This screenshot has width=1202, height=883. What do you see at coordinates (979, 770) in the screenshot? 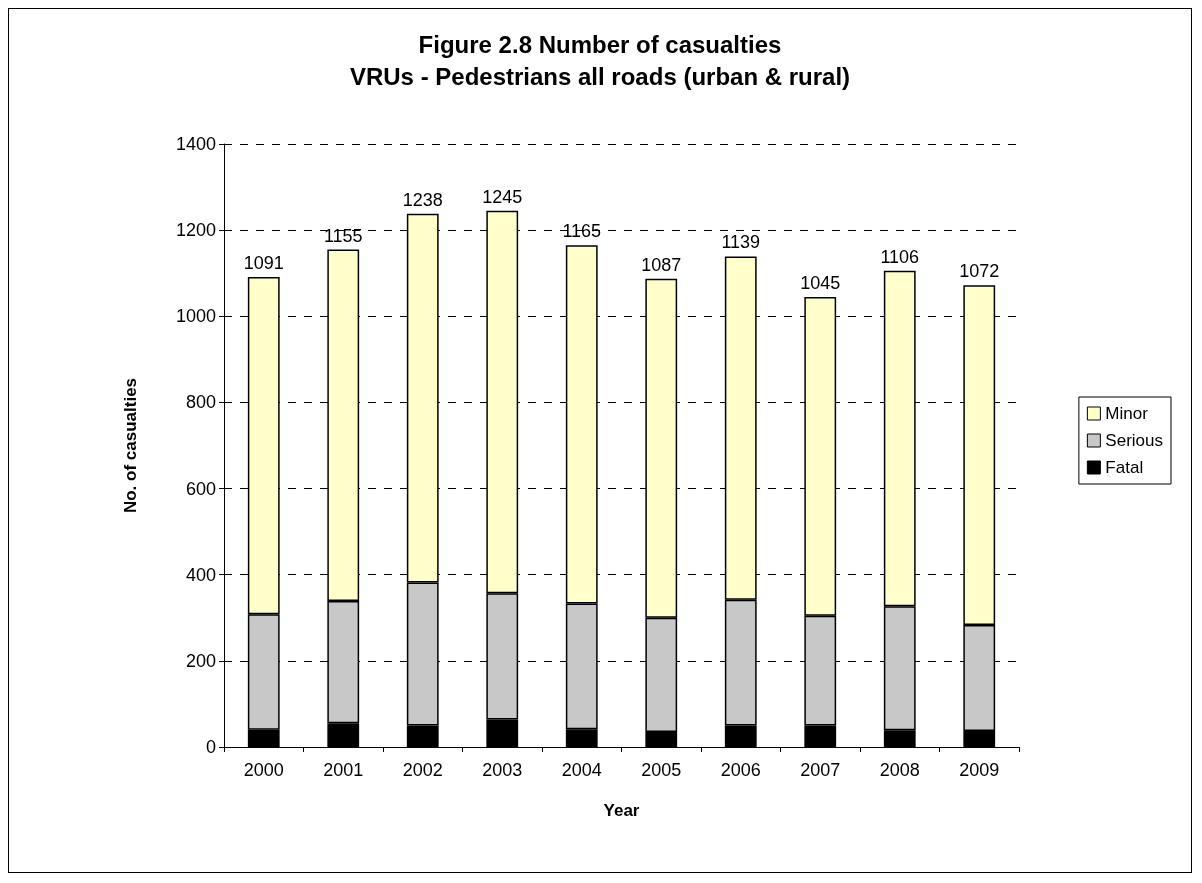
I see `x-tick-label: 2009` at bounding box center [979, 770].